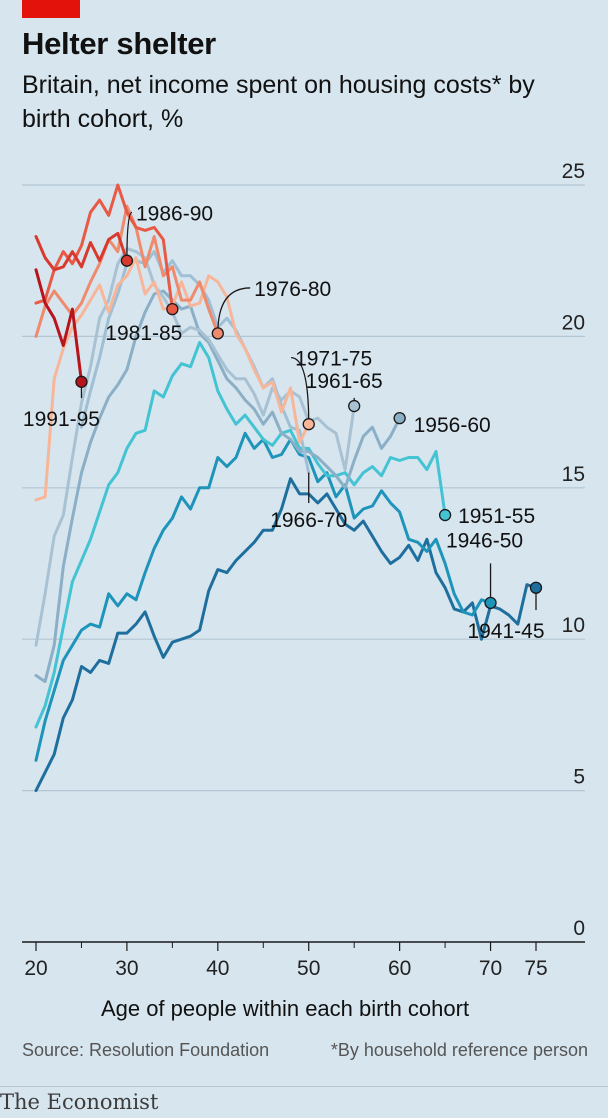 Image resolution: width=608 pixels, height=1118 pixels. I want to click on series-label-1946-50: 1946-50, so click(484, 540).